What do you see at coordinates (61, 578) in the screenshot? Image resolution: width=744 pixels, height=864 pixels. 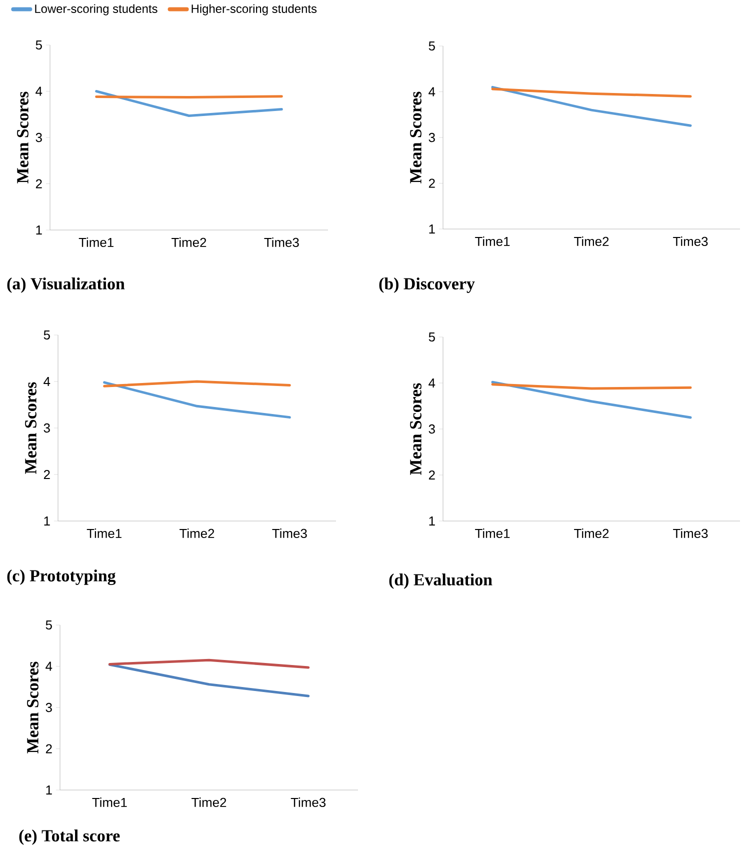 I see `text: (c) Prototyping` at bounding box center [61, 578].